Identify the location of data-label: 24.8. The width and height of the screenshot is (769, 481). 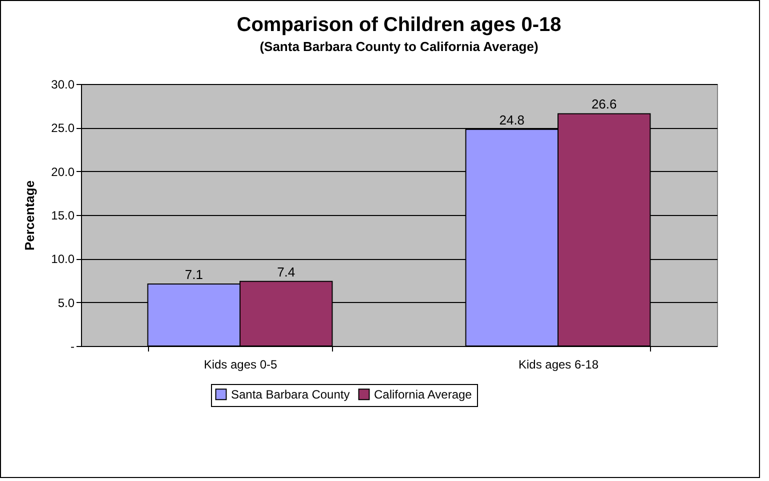
(512, 120).